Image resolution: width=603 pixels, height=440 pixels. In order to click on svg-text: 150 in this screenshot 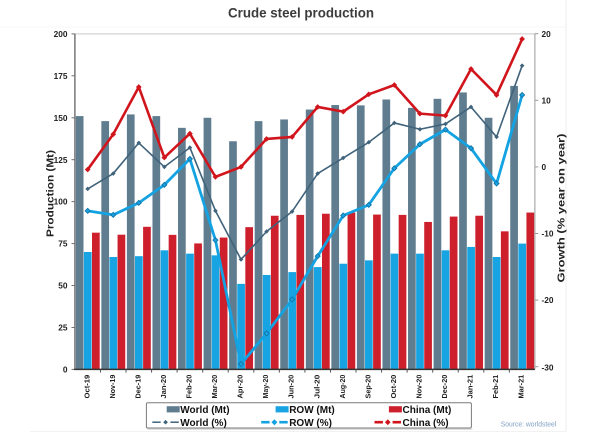, I will do `click(61, 118)`.